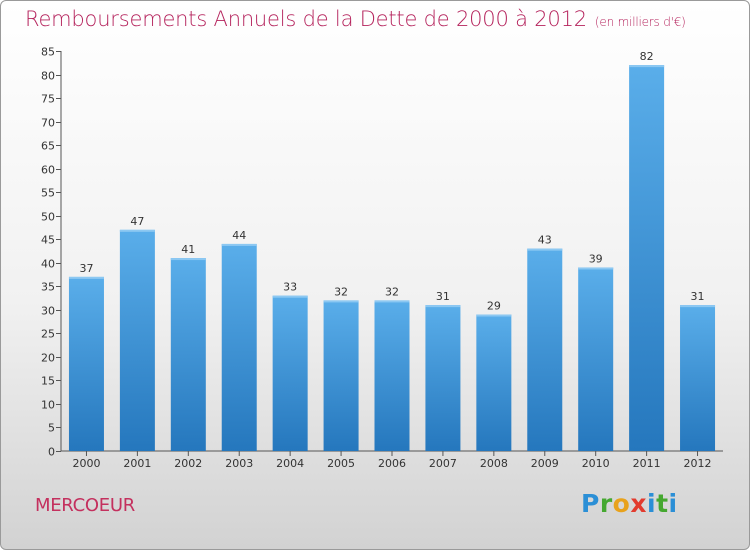  What do you see at coordinates (698, 463) in the screenshot?
I see `x-tick-label: 2012` at bounding box center [698, 463].